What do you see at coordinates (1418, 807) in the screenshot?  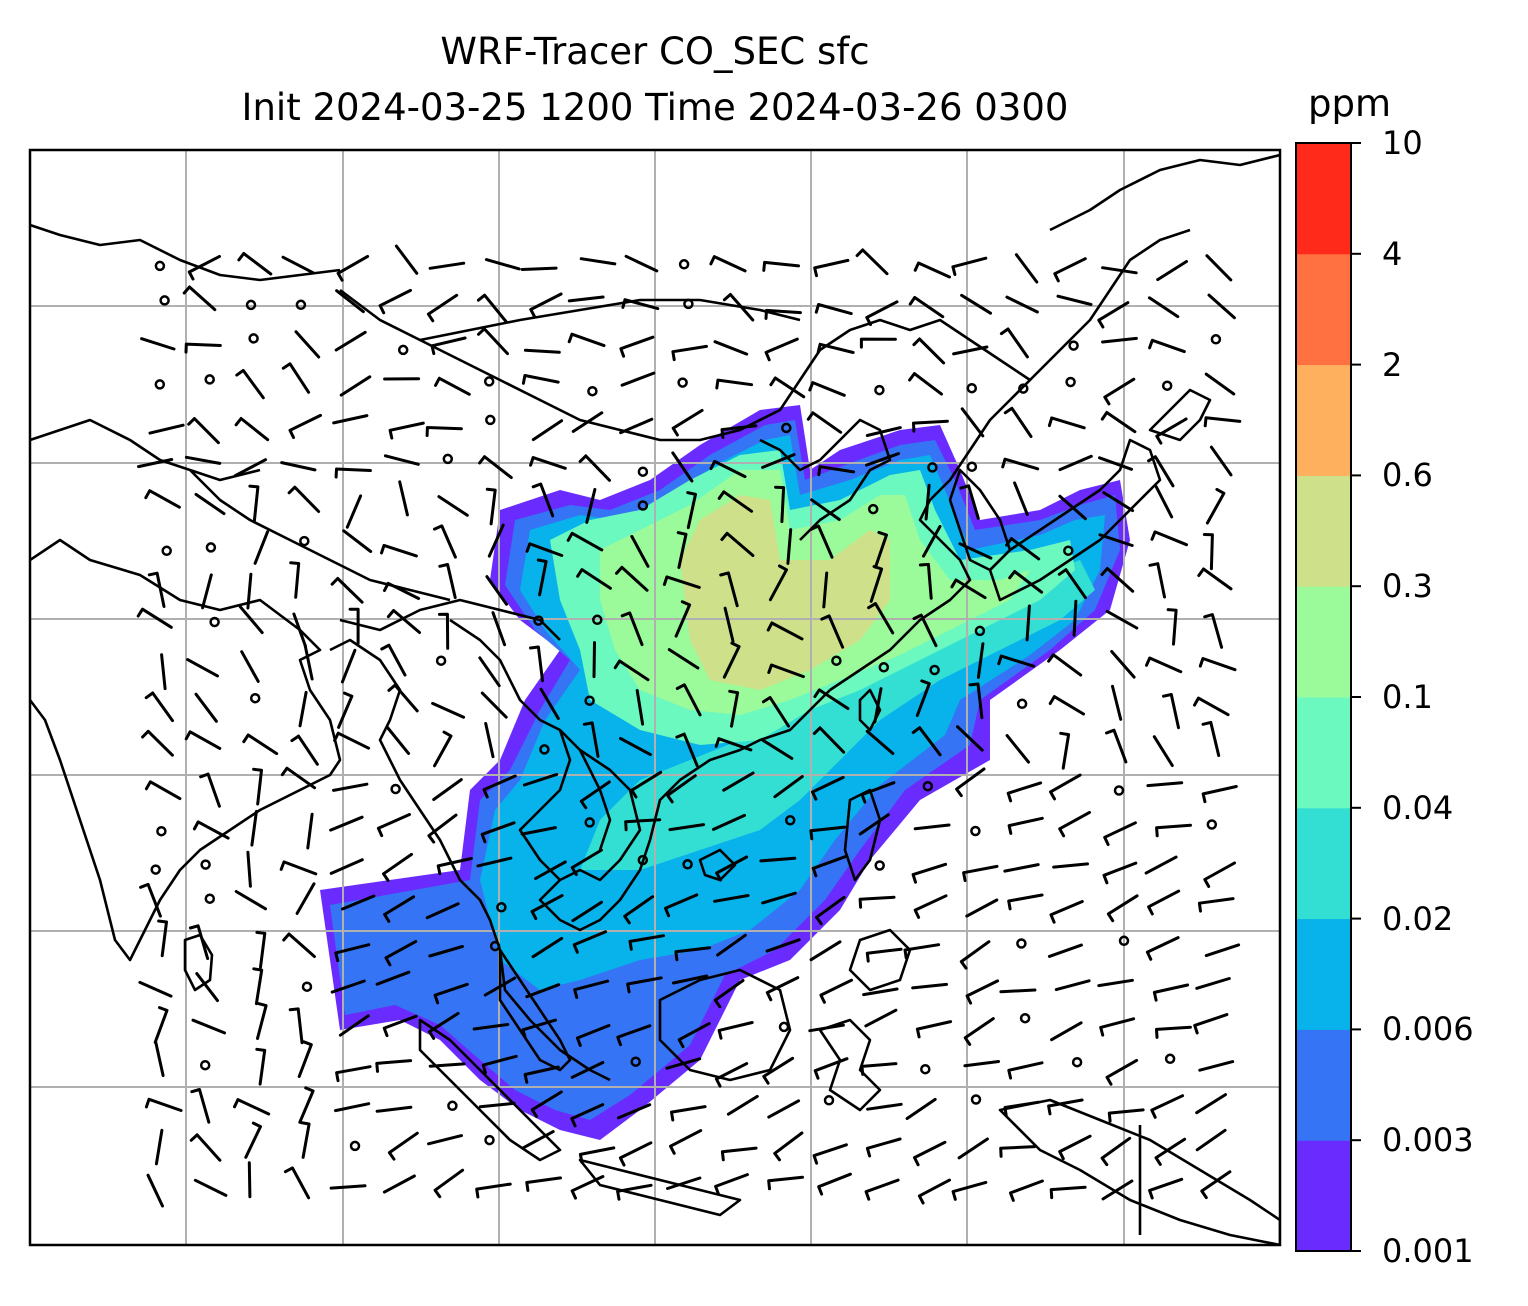 I see `colorbar-tick-label: 0.04` at bounding box center [1418, 807].